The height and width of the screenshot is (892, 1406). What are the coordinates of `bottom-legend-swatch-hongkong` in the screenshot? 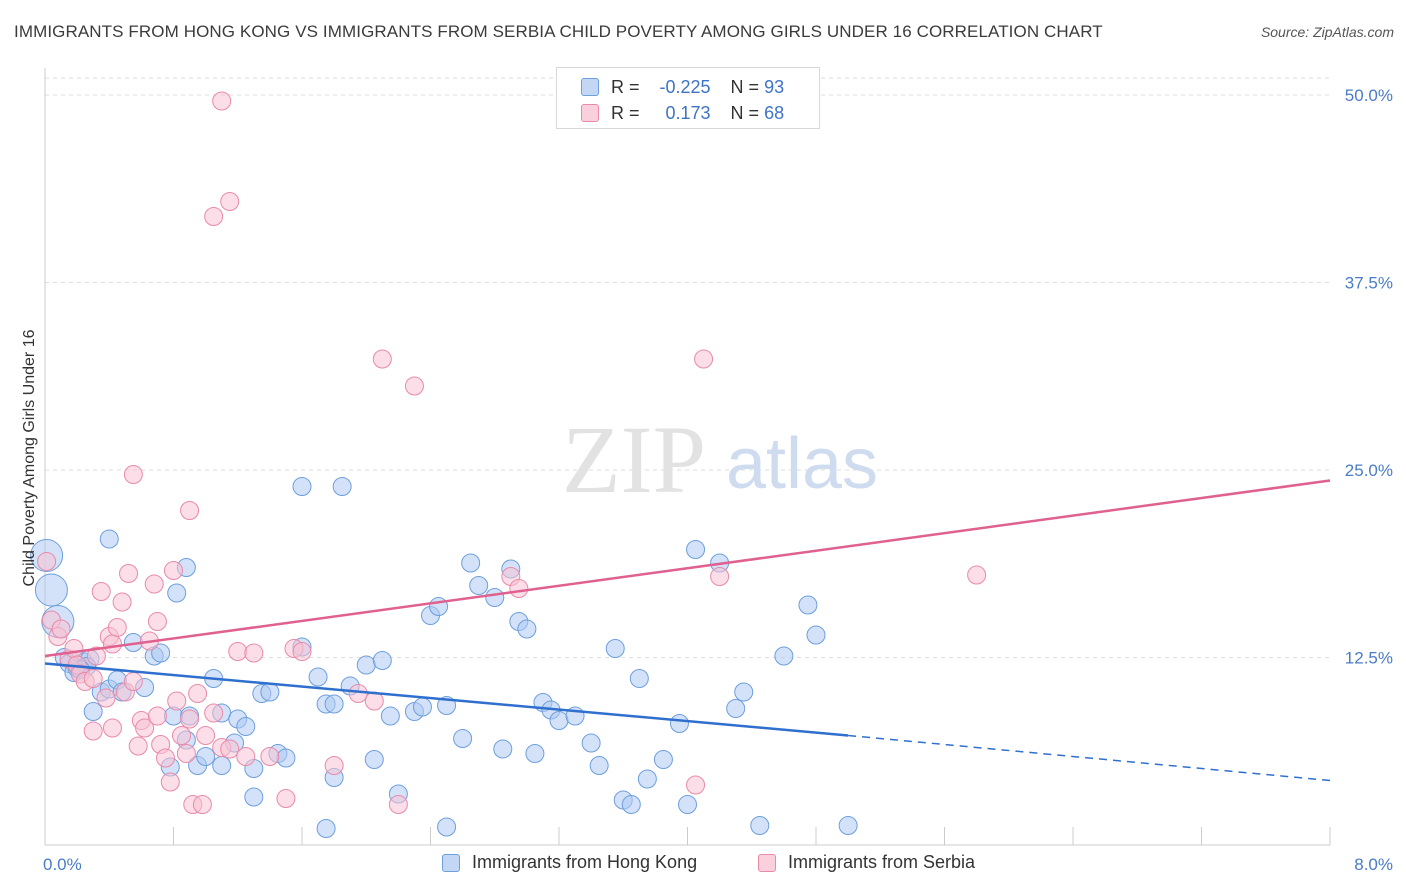 It's located at (451, 862).